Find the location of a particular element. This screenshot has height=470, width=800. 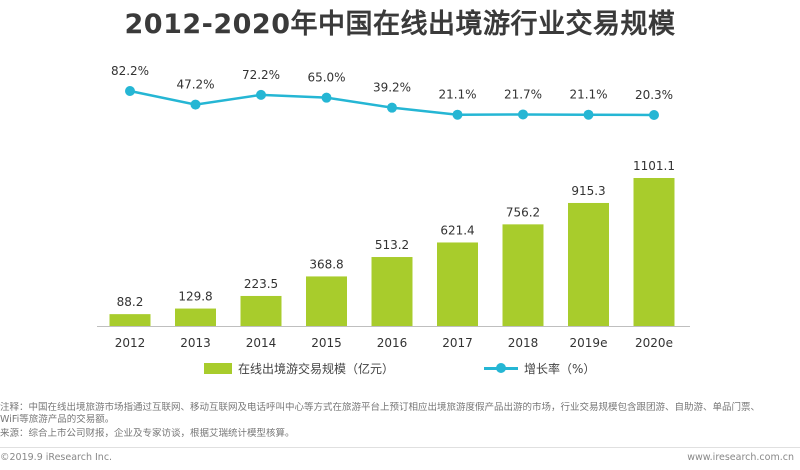

bar-2015 is located at coordinates (326, 301).